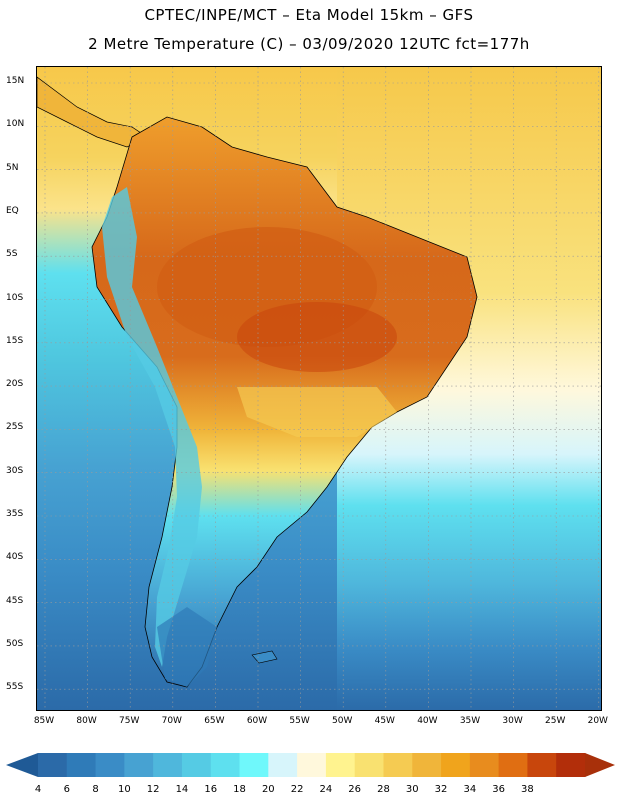 This screenshot has width=618, height=800. I want to click on lon-label: 55W, so click(299, 721).